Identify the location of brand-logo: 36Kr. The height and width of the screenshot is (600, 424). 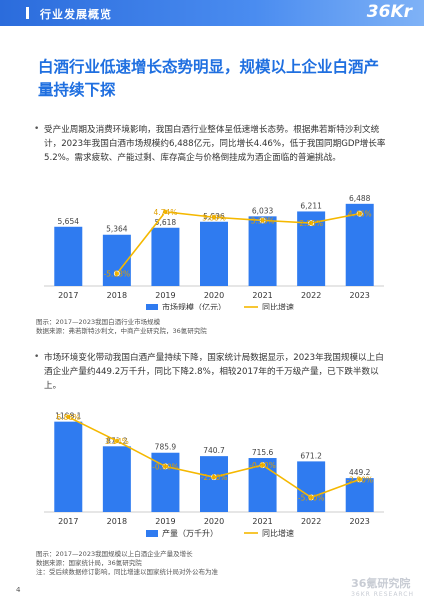
(389, 12).